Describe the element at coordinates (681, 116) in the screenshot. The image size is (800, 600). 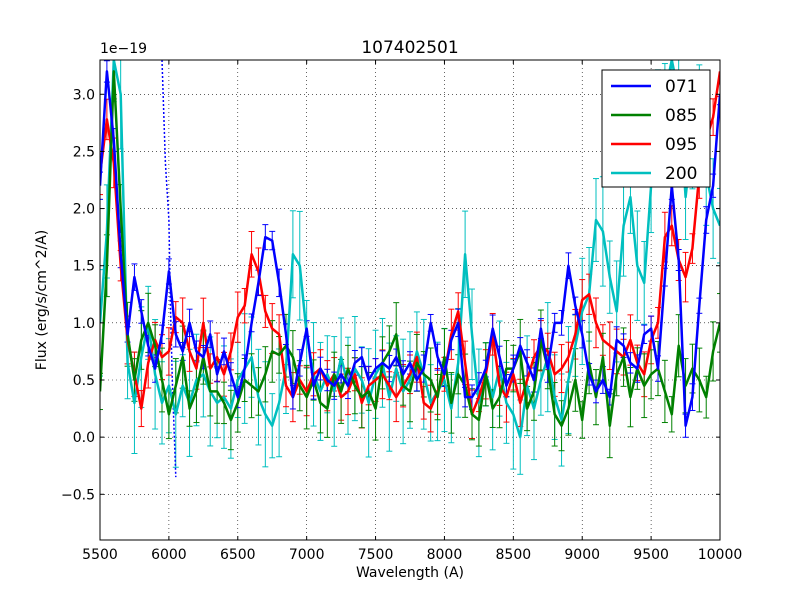
I see `legend-label-085: 085` at that location.